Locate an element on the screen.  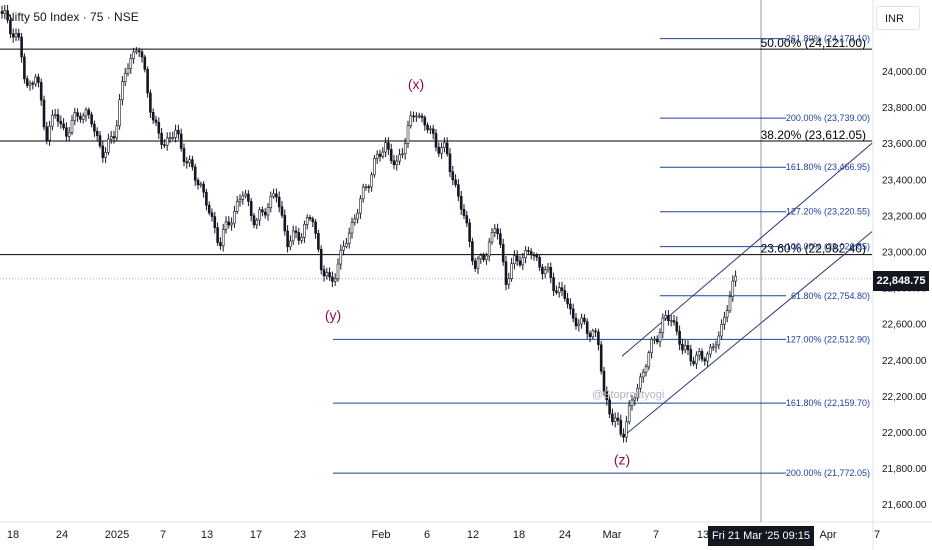
chart-title: Nifty 50 Index · 75 · NSE is located at coordinates (72, 17).